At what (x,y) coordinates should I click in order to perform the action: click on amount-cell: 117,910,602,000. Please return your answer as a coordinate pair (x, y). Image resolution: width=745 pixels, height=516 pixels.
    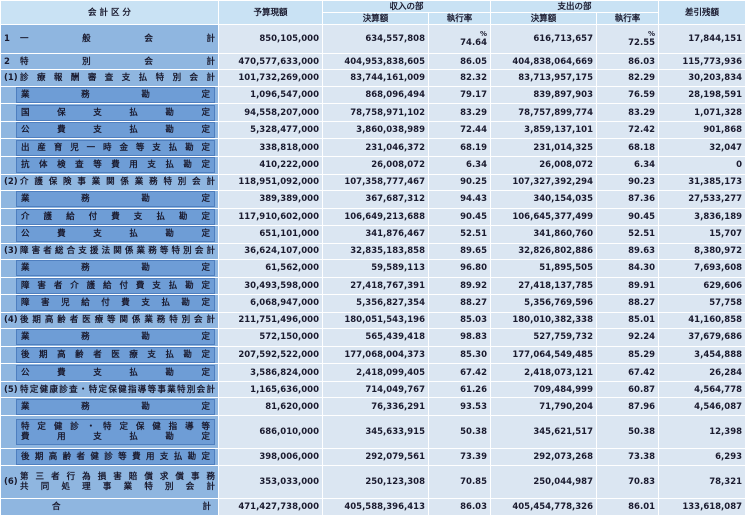
    Looking at the image, I should click on (270, 217).